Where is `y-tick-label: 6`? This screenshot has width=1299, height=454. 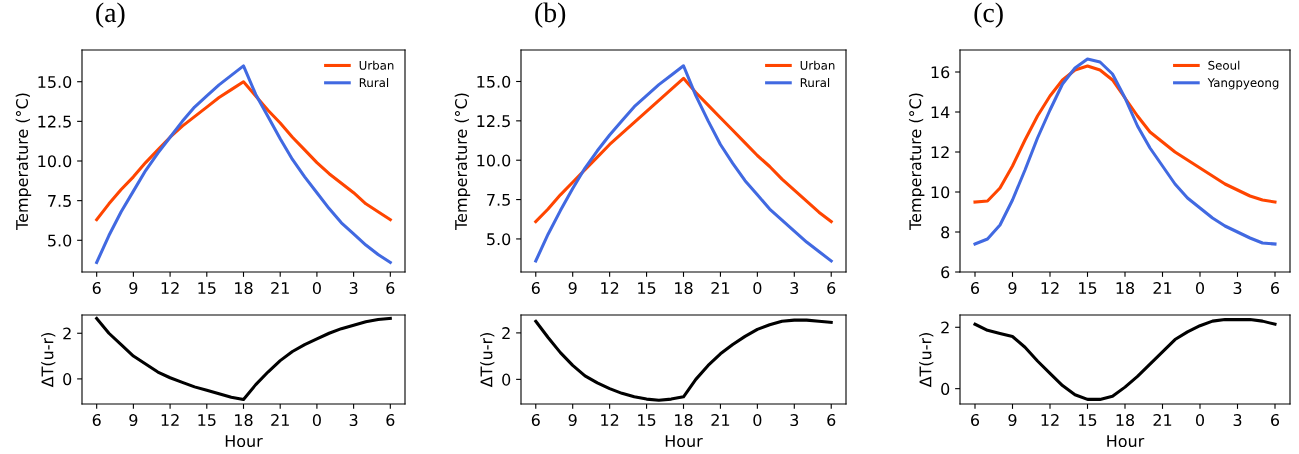 y-tick-label: 6 is located at coordinates (945, 272).